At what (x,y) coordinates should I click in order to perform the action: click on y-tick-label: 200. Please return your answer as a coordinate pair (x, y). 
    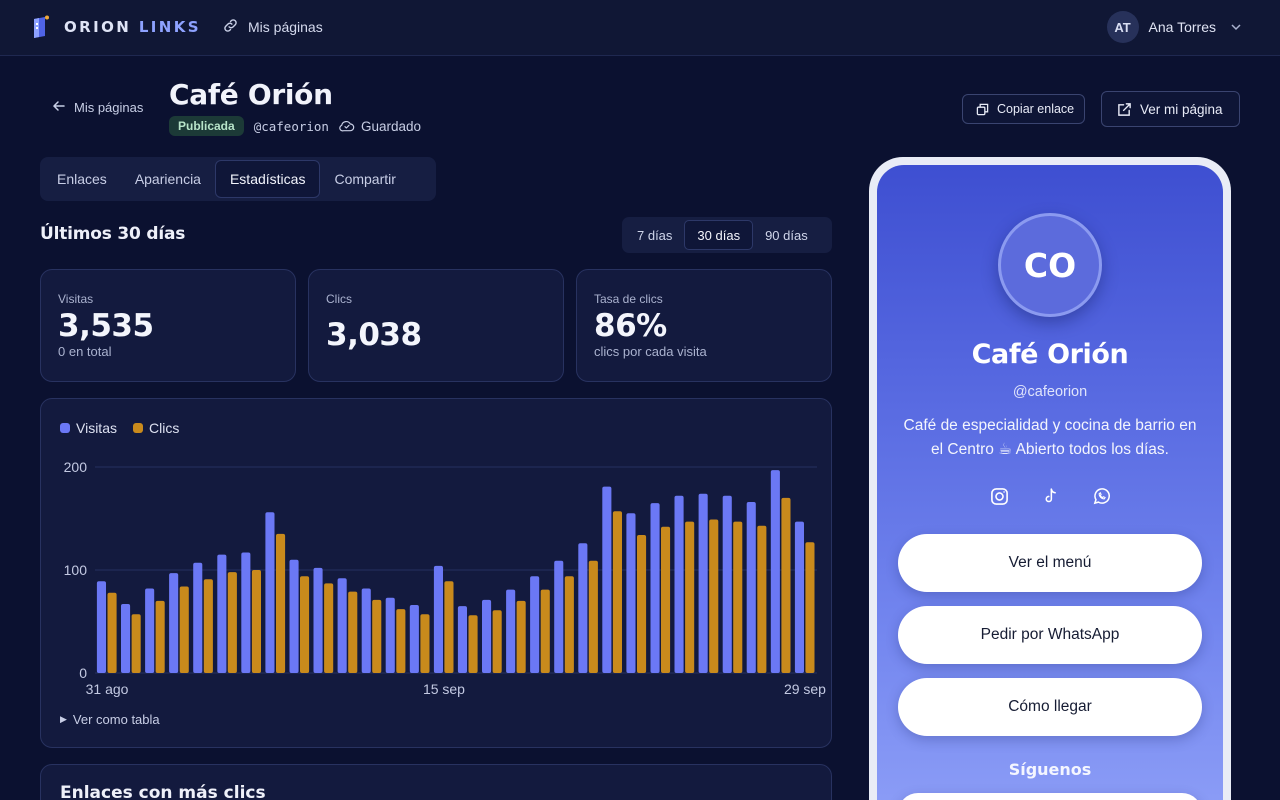
    Looking at the image, I should click on (76, 467).